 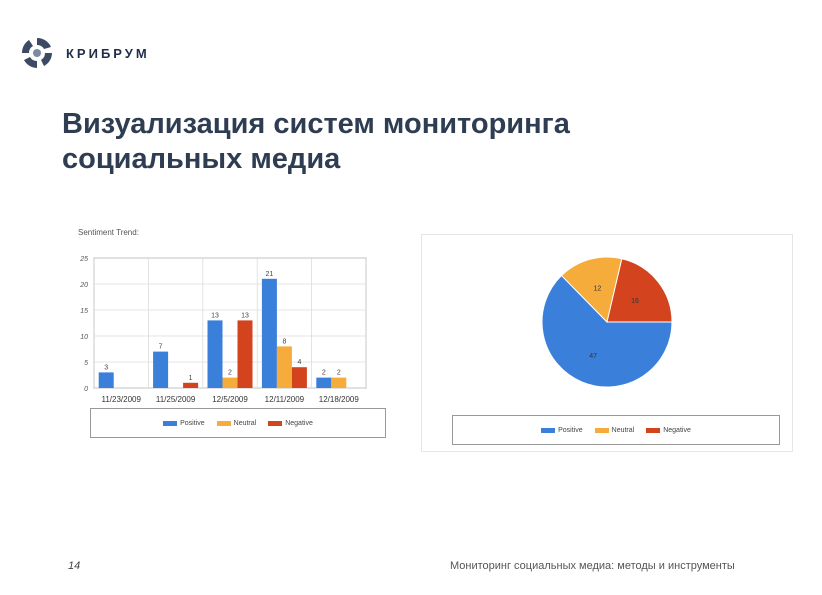 What do you see at coordinates (121, 399) in the screenshot?
I see `x-tick-label: 11/23/2009` at bounding box center [121, 399].